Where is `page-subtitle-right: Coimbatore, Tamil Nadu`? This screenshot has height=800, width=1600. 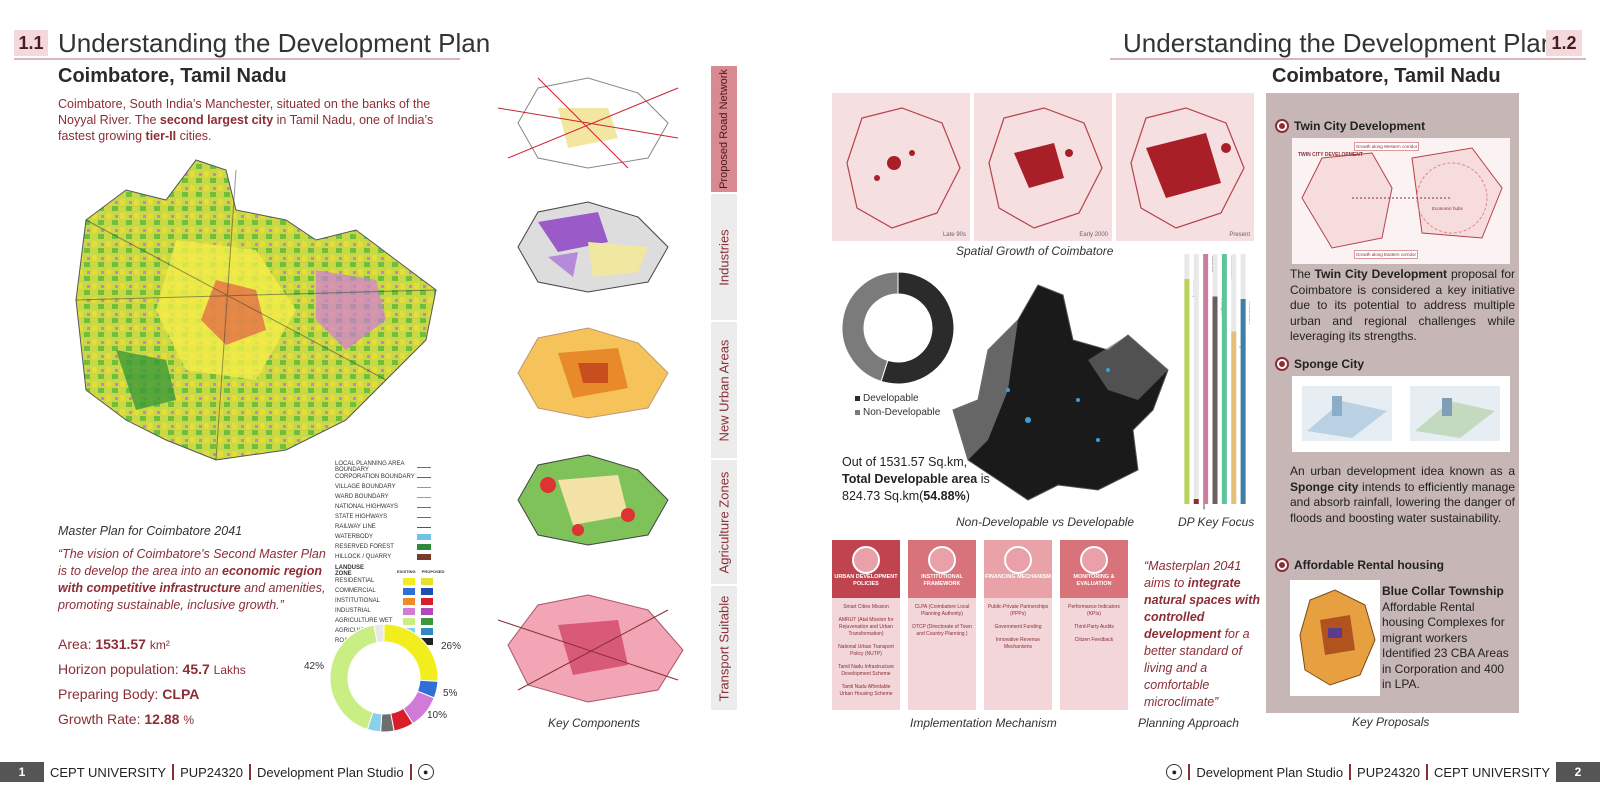 page-subtitle-right: Coimbatore, Tamil Nadu is located at coordinates (1386, 76).